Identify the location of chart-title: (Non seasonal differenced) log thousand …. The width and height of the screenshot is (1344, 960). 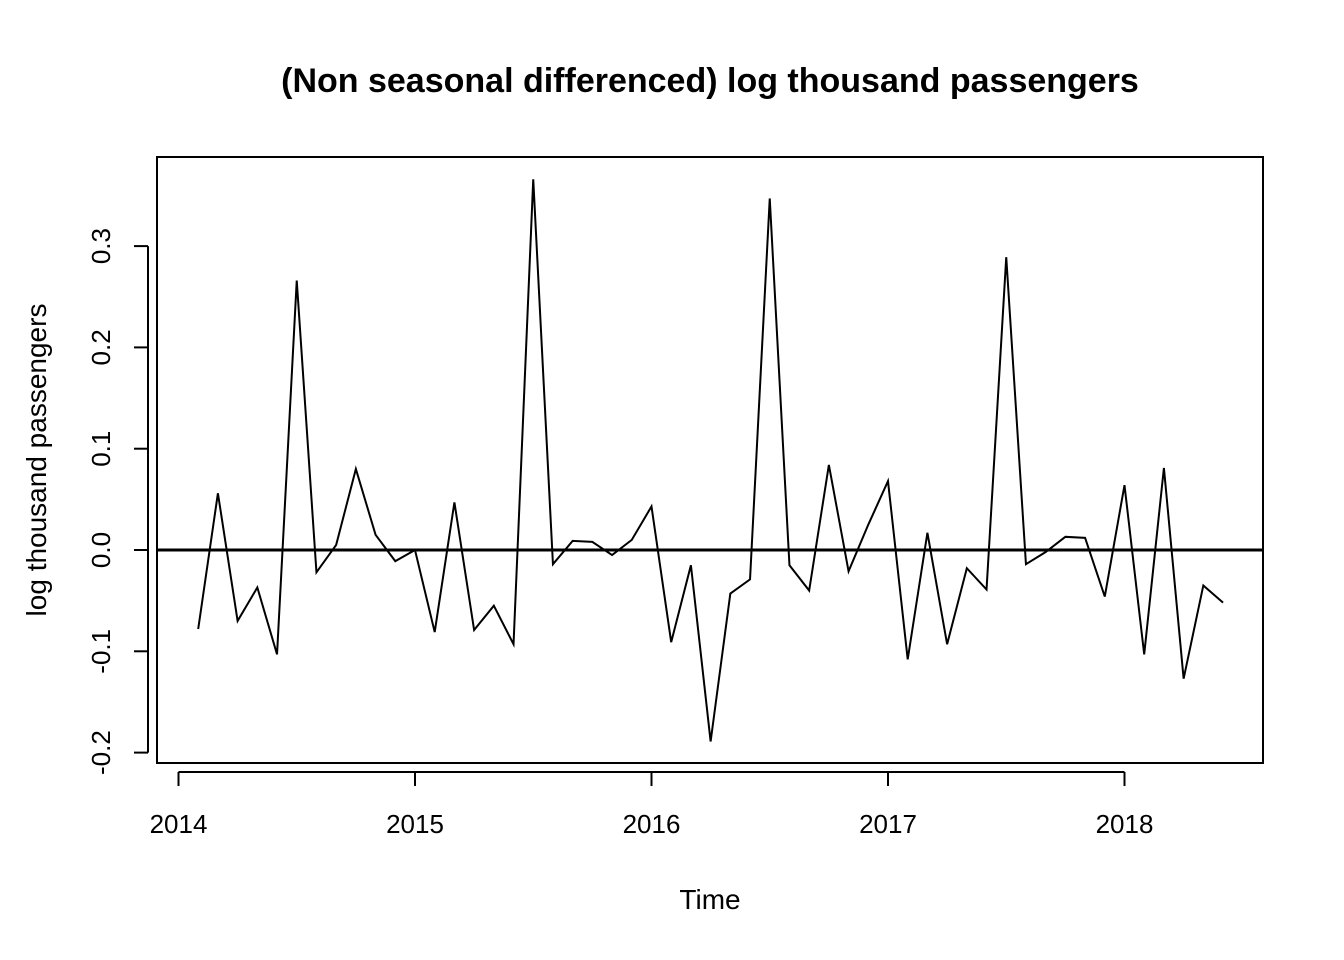
(710, 81).